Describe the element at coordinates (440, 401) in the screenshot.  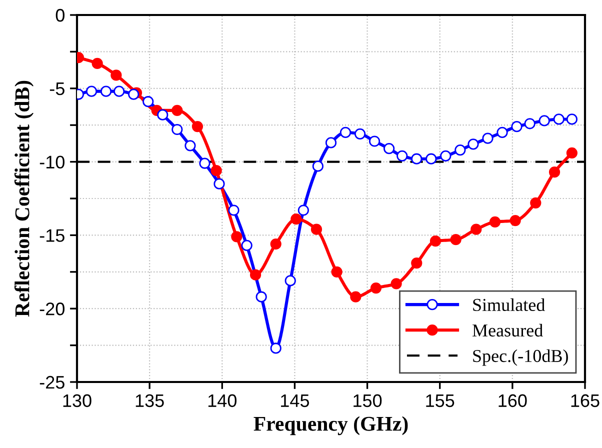
I see `x-tick-label: 155` at that location.